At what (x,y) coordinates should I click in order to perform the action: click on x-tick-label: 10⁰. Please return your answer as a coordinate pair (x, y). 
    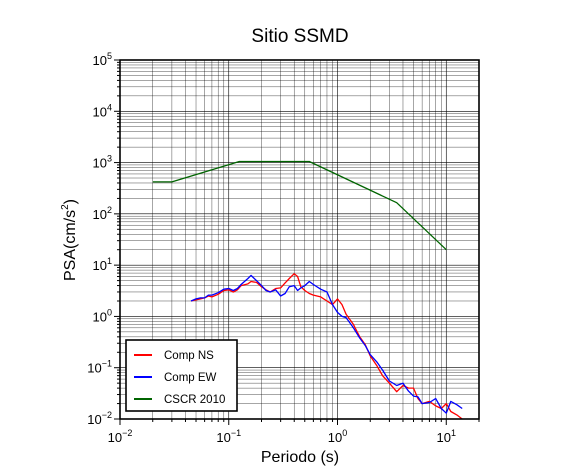
    Looking at the image, I should click on (337, 436).